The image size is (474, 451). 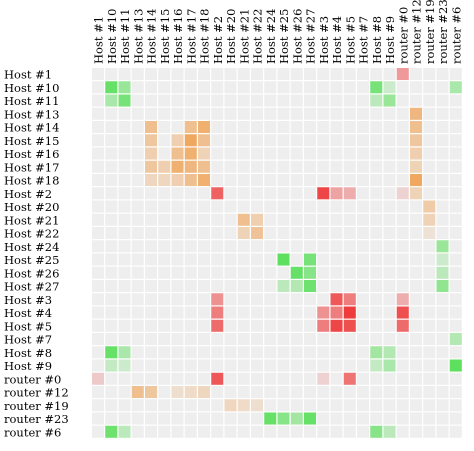 I want to click on column-label: Host #9, so click(x=390, y=40).